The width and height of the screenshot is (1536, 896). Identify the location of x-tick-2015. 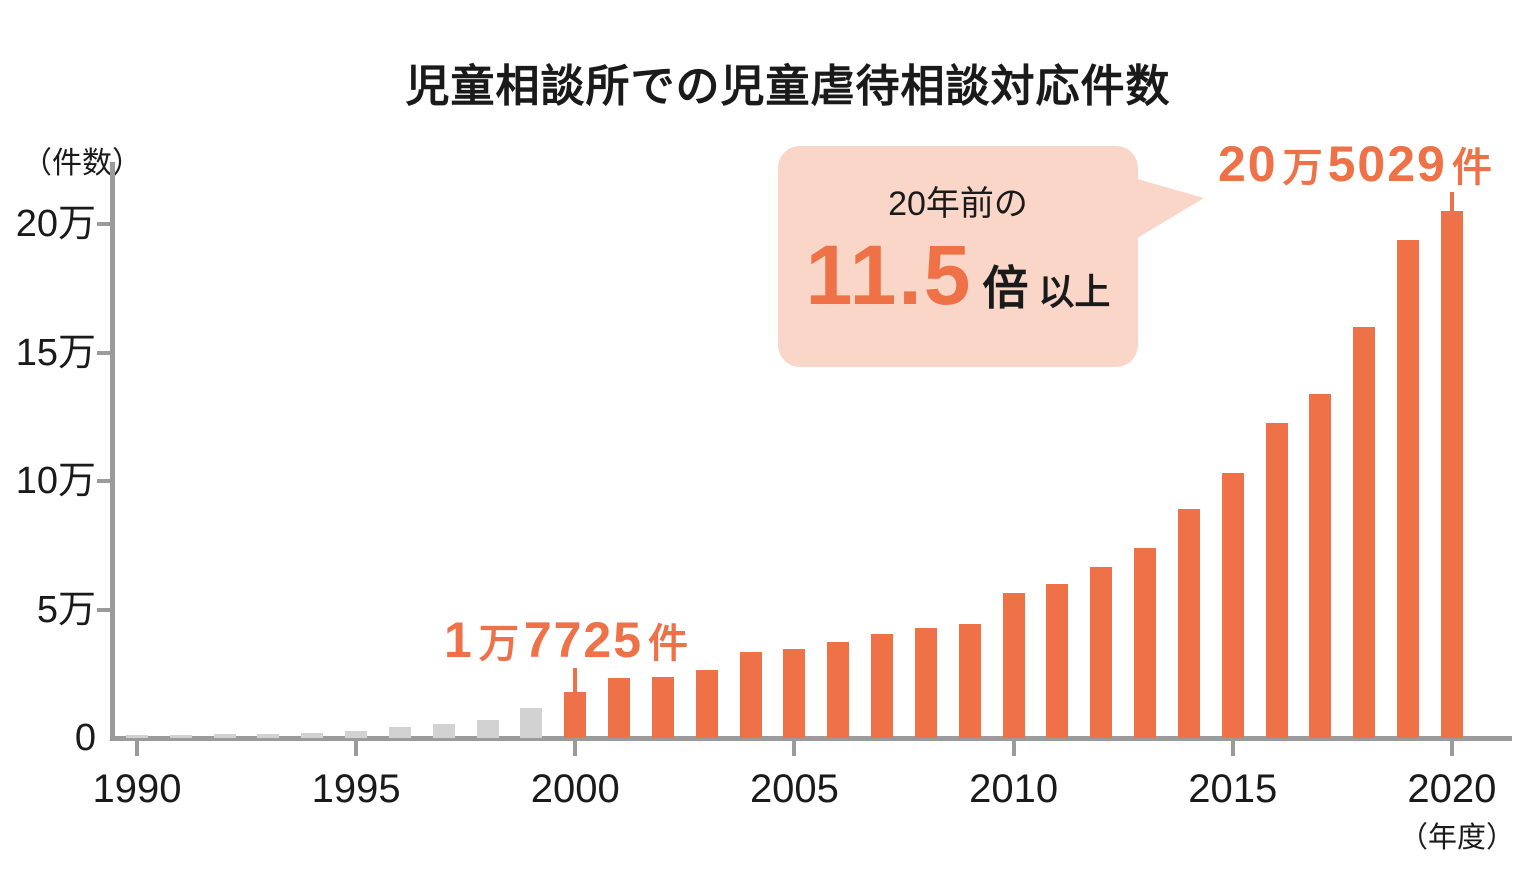
(1232, 748).